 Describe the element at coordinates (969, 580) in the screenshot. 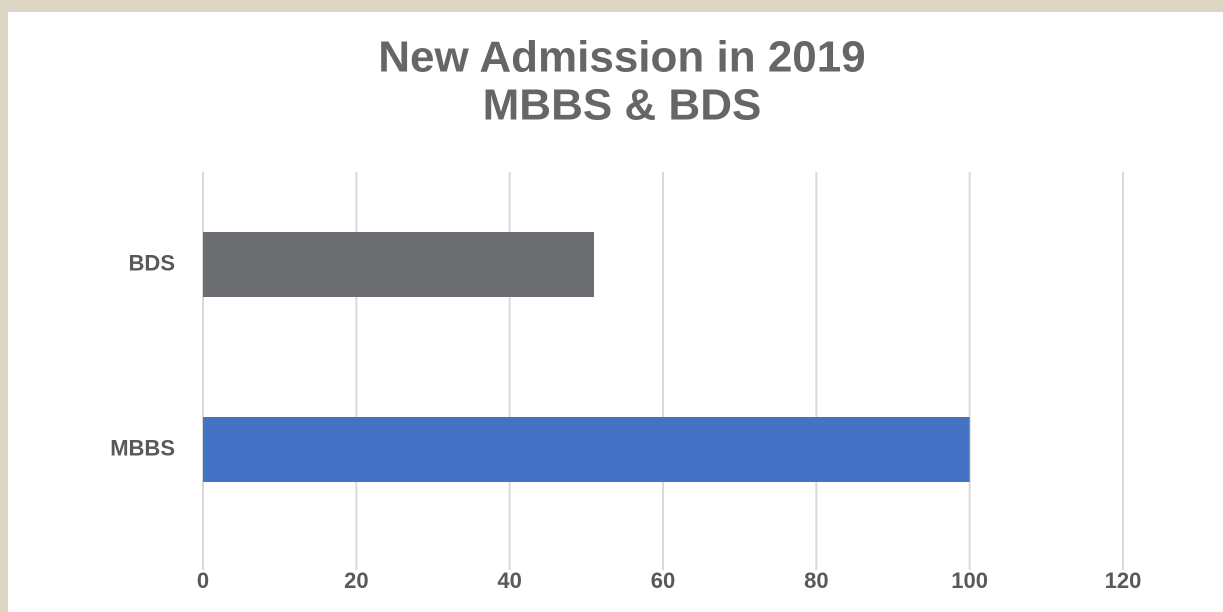

I see `x-tick-label: 100` at that location.